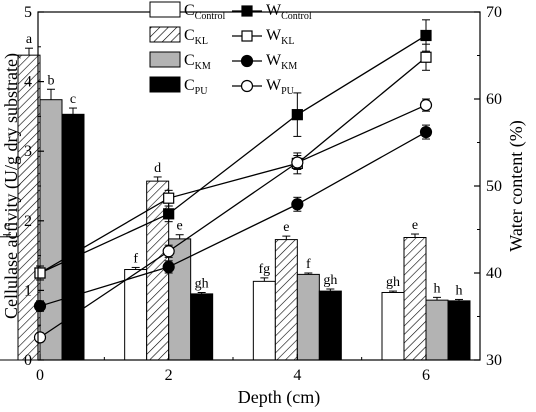 The image size is (536, 412). What do you see at coordinates (516, 185) in the screenshot?
I see `right-axis-title: Water content (%)` at bounding box center [516, 185].